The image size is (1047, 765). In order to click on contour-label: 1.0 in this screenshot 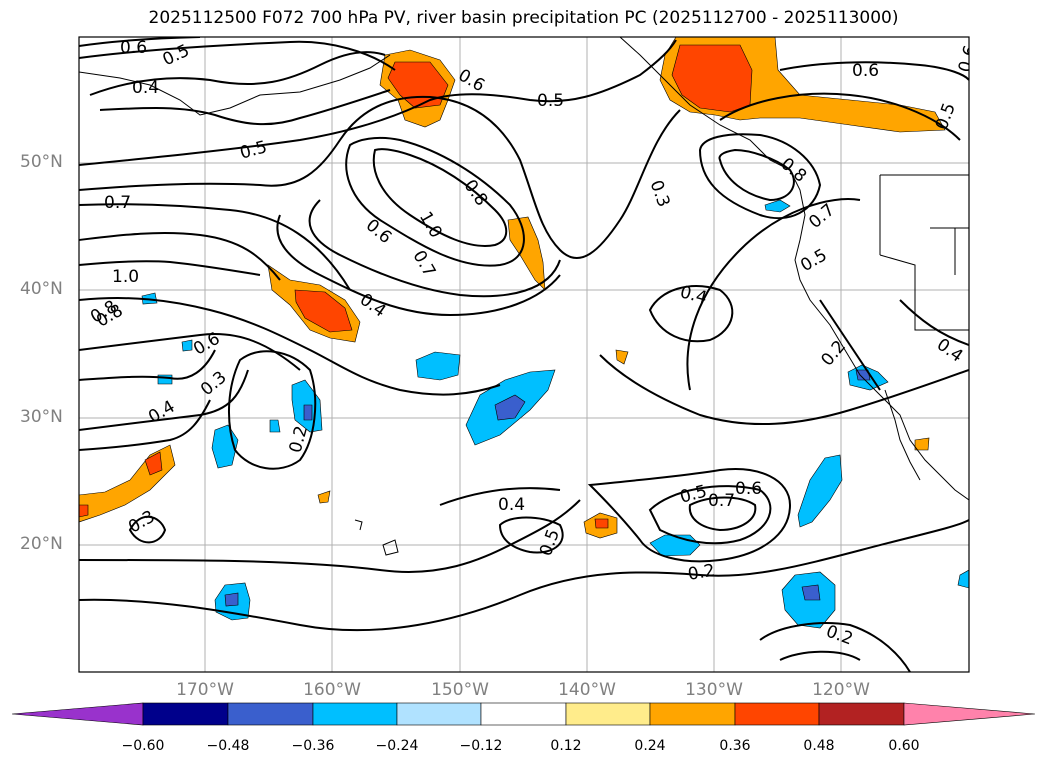, I will do `click(125, 277)`.